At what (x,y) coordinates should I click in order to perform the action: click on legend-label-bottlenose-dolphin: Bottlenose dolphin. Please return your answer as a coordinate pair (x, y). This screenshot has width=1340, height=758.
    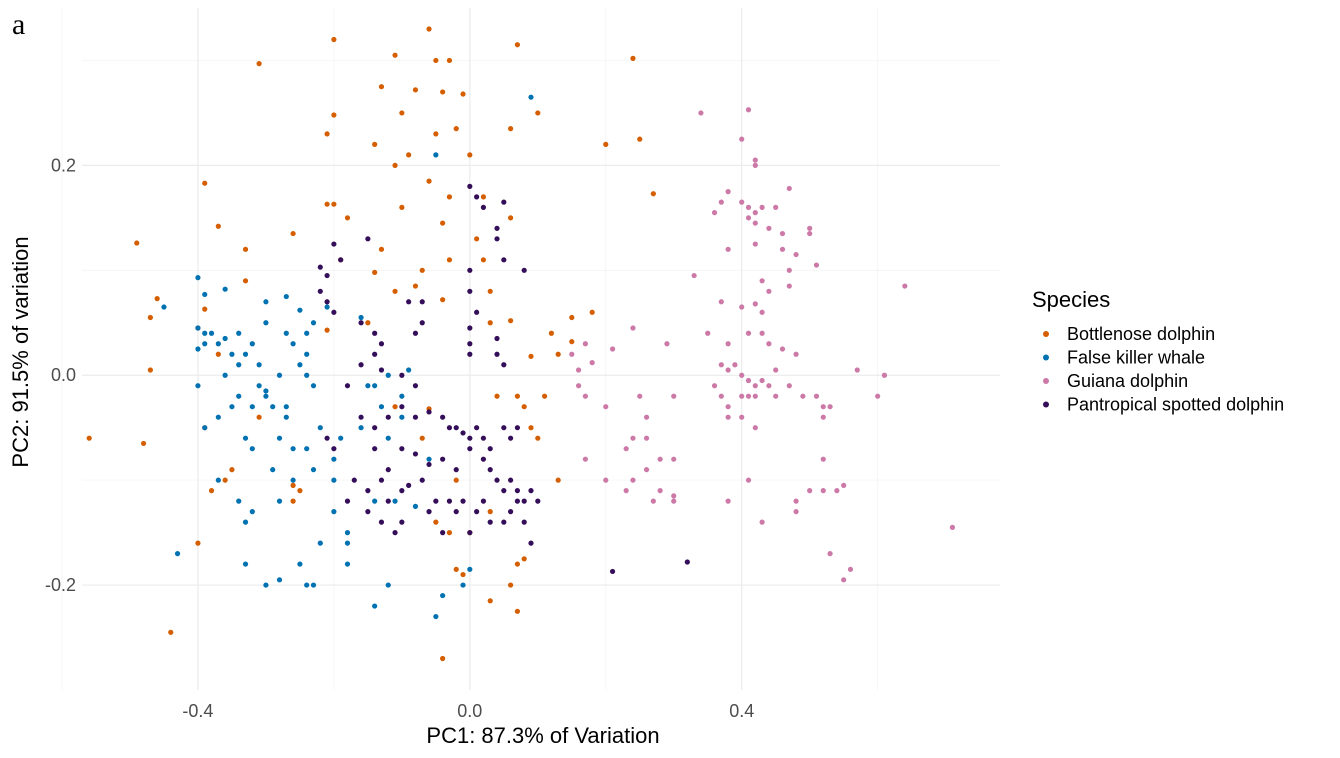
    Looking at the image, I should click on (1141, 334).